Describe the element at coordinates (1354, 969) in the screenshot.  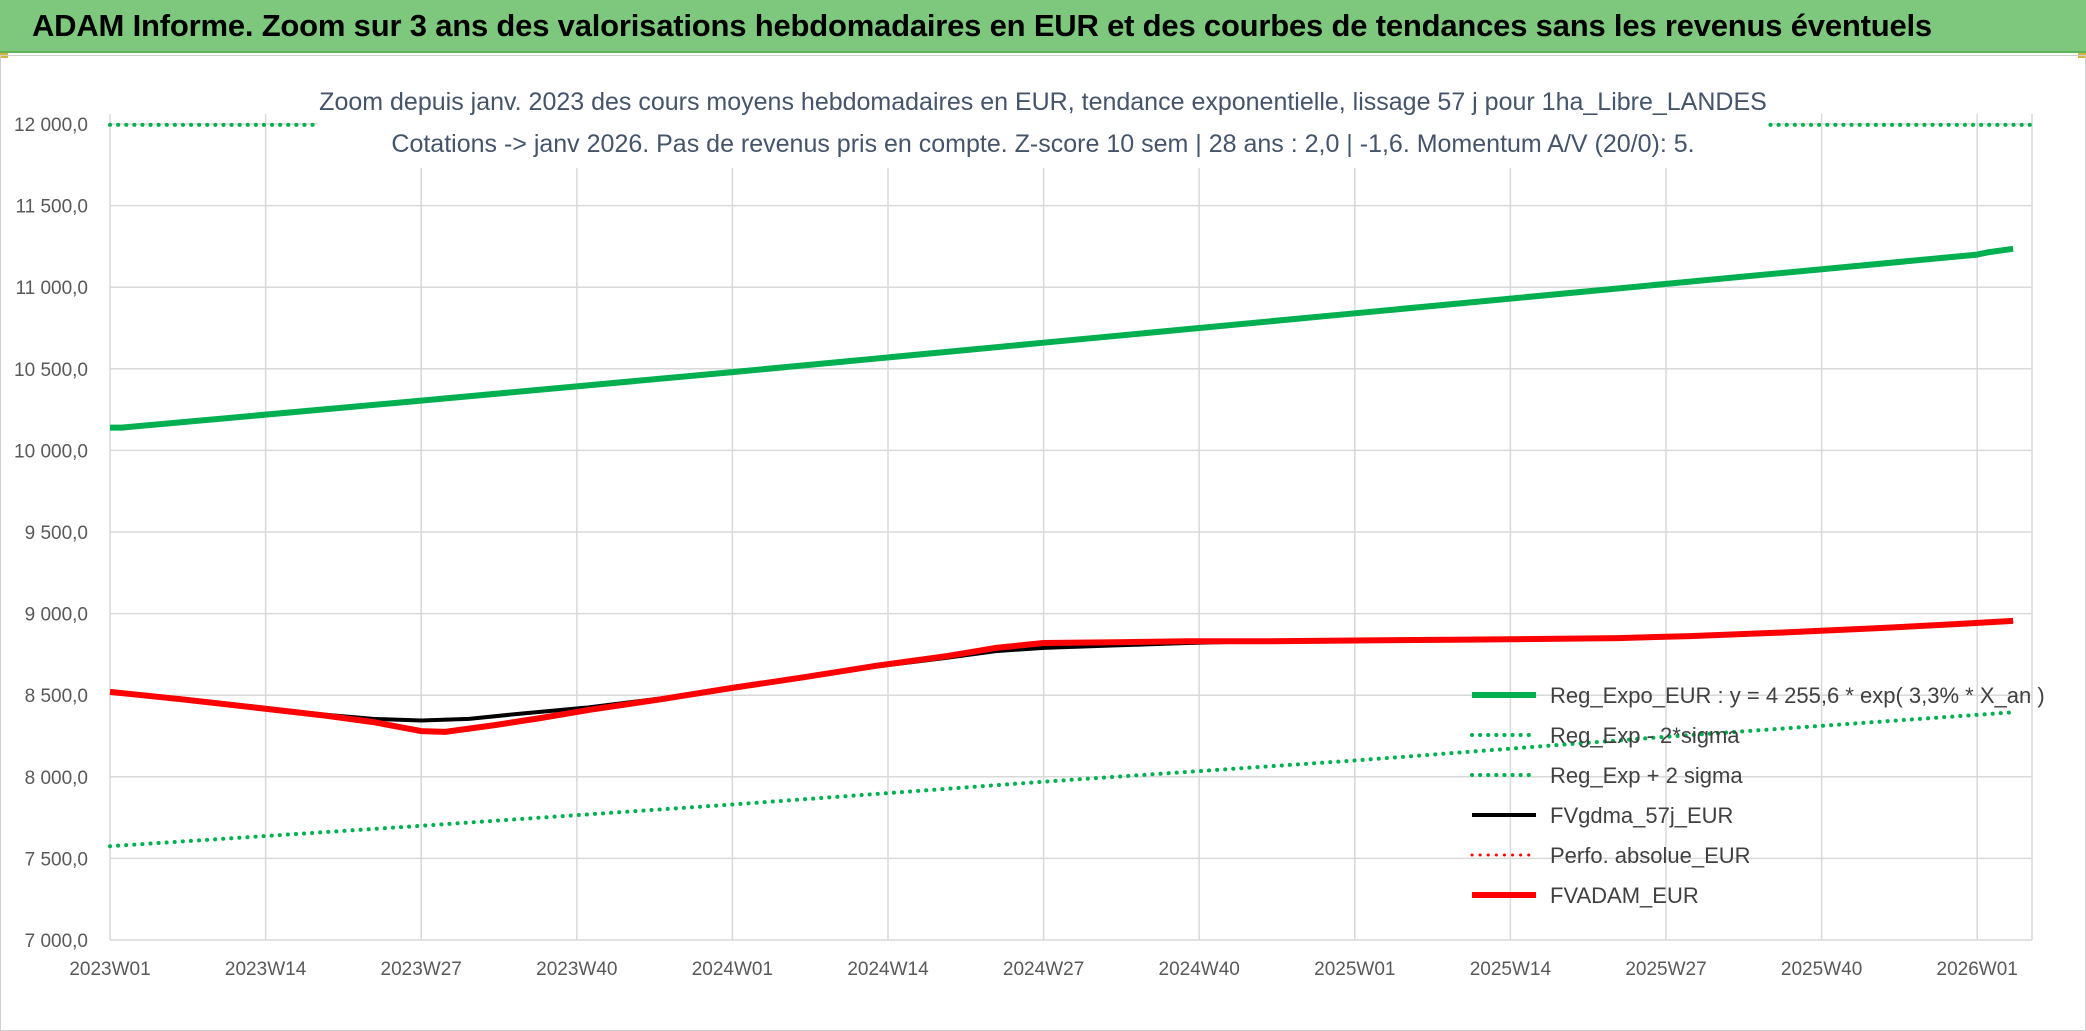
I see `x-tick-label: 2025W01` at that location.